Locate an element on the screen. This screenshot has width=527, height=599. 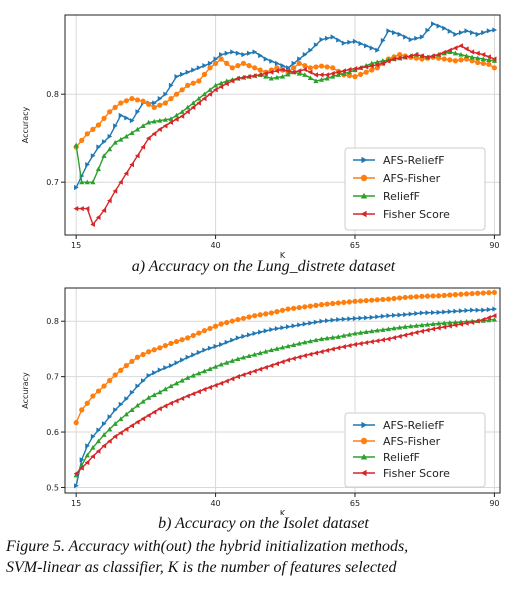
x-tick-label: 65 is located at coordinates (355, 245).